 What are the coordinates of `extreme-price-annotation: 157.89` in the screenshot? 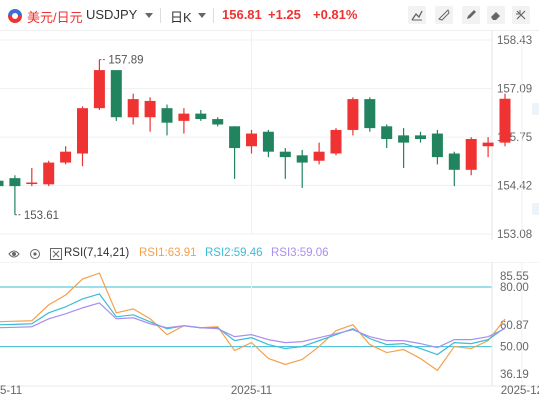 It's located at (125, 61).